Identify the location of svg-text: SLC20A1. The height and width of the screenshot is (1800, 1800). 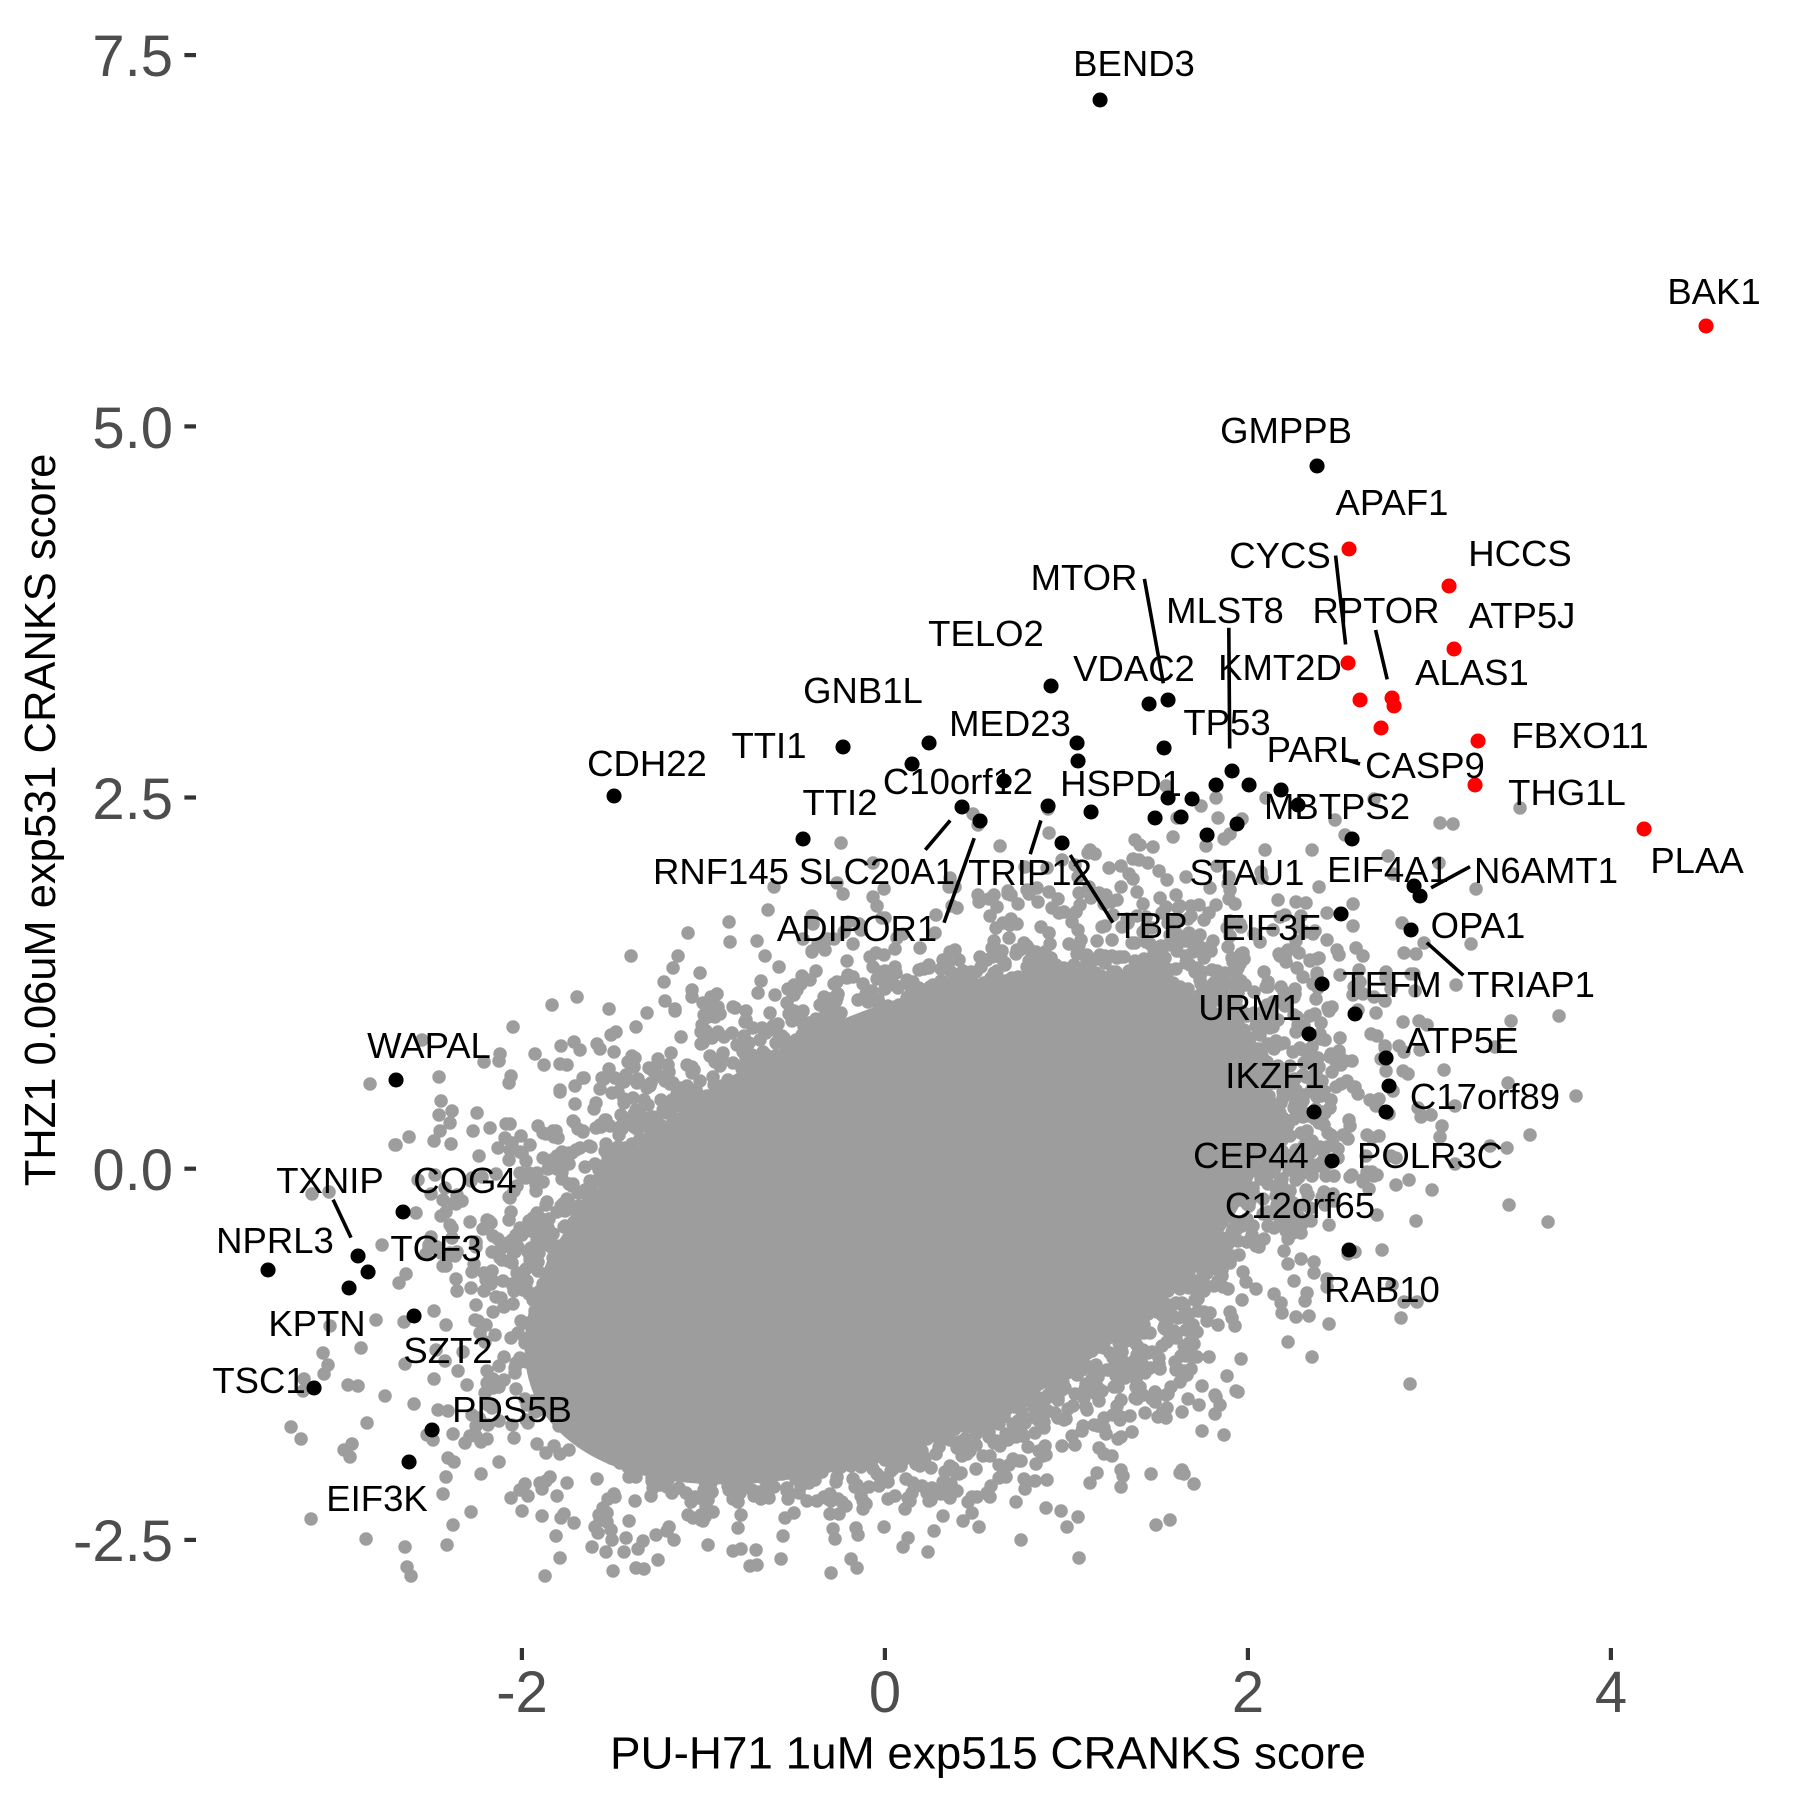
(877, 871).